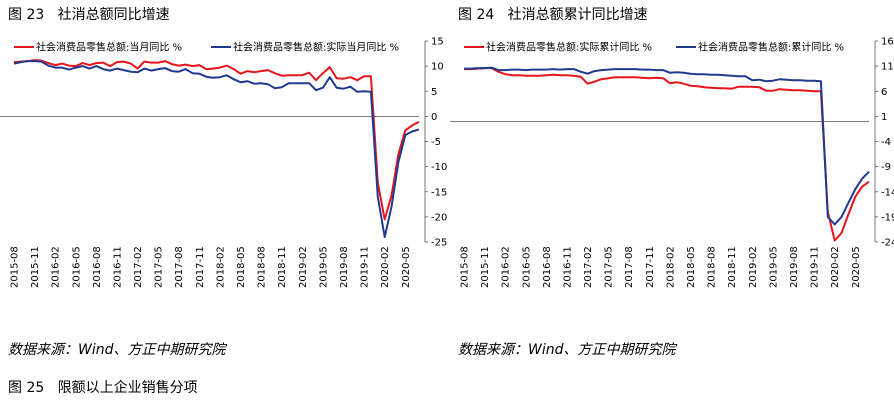  Describe the element at coordinates (884, 92) in the screenshot. I see `y-tick-label: 6` at that location.